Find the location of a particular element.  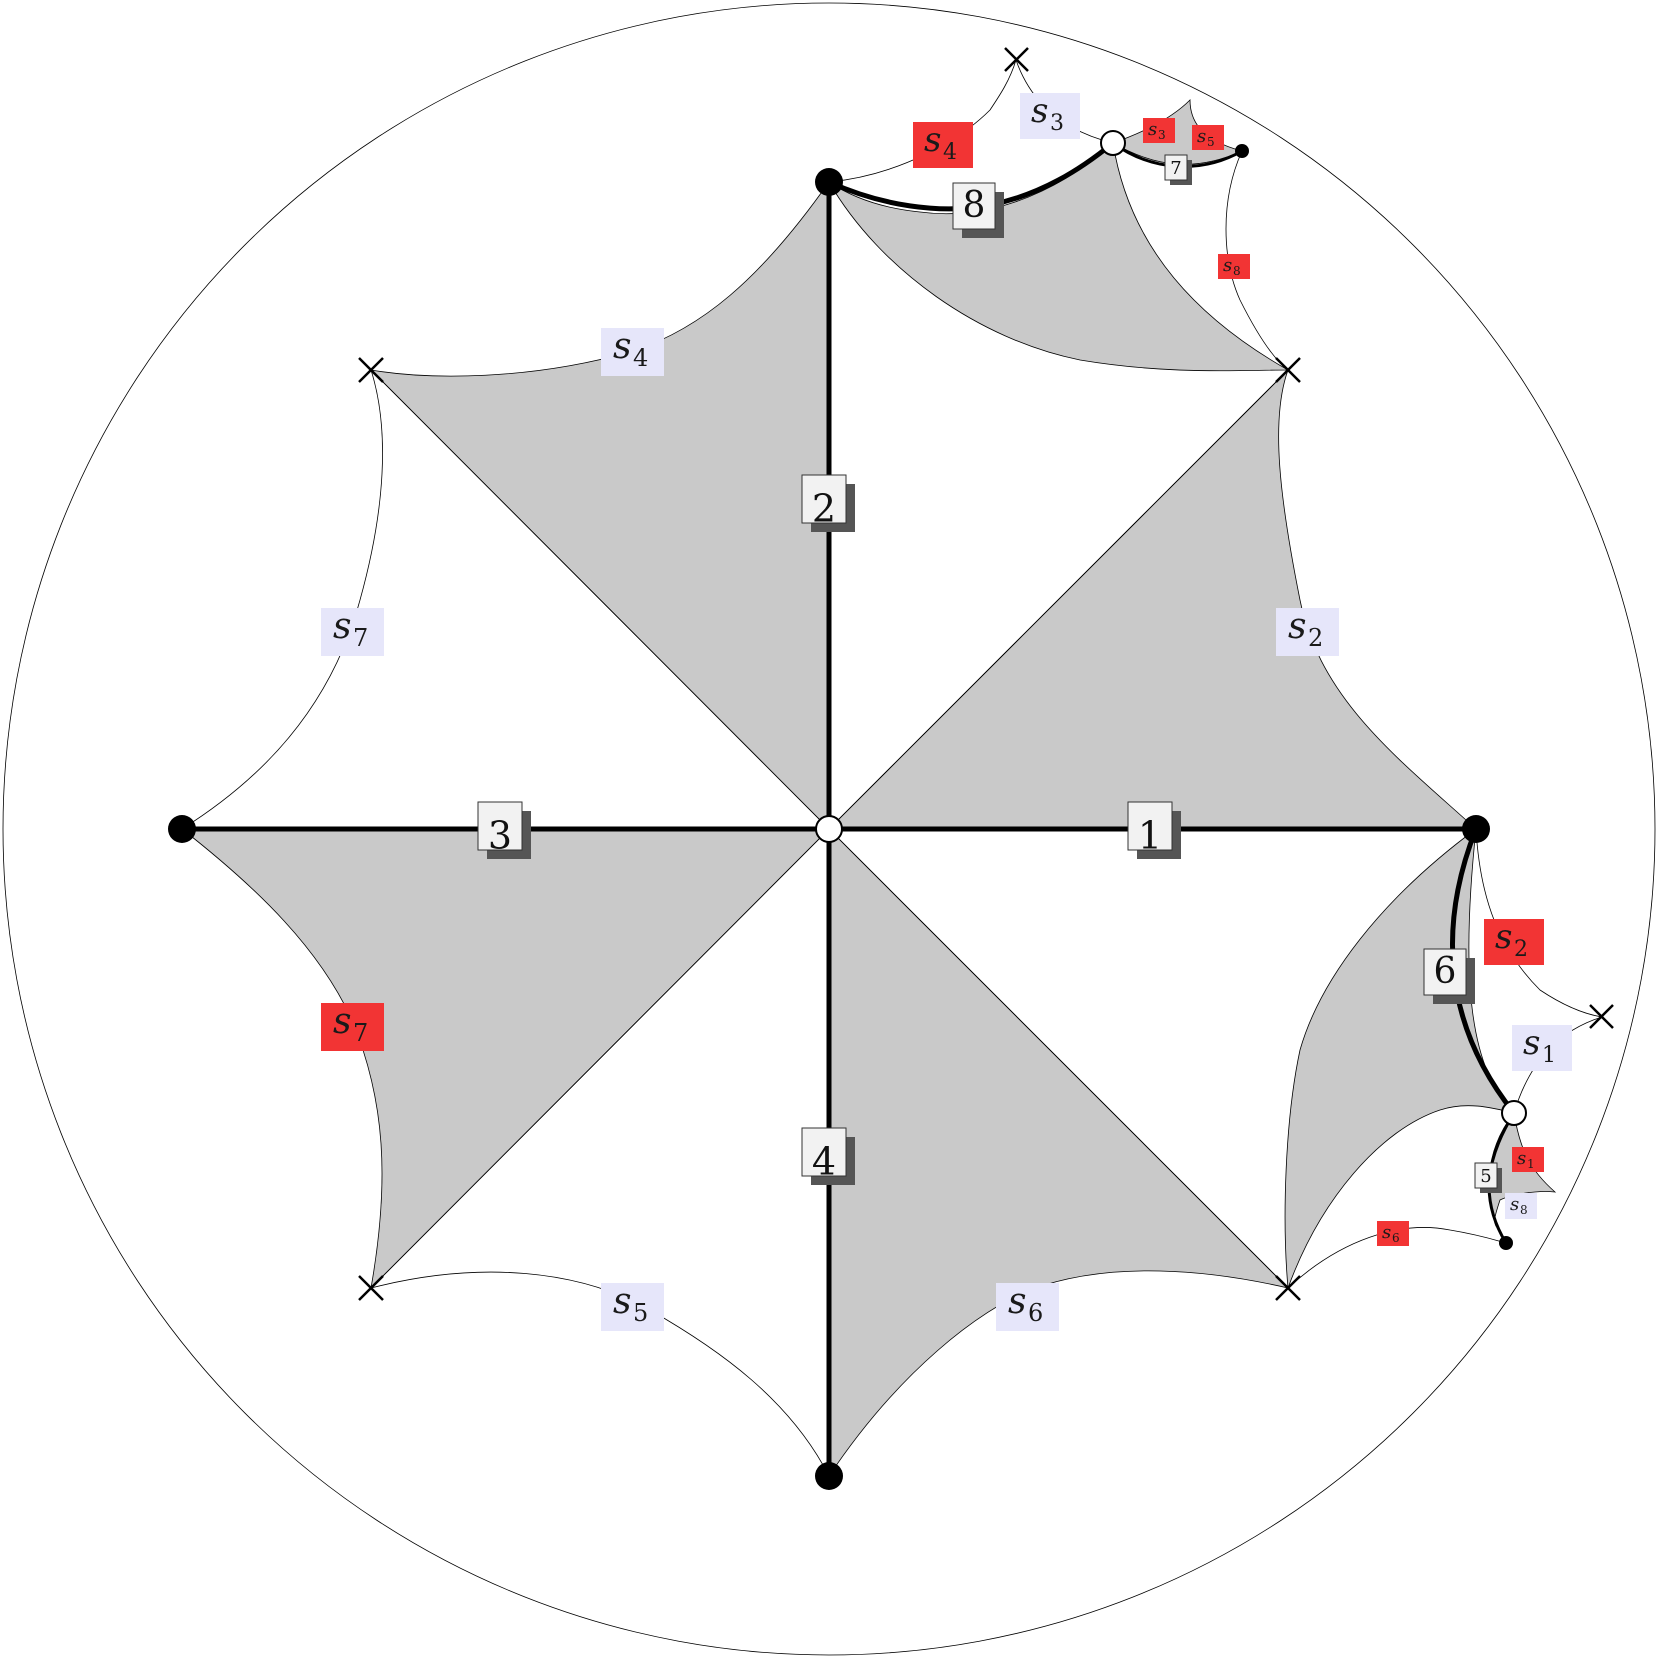

shaded-triangle-nw is located at coordinates (599, 505).